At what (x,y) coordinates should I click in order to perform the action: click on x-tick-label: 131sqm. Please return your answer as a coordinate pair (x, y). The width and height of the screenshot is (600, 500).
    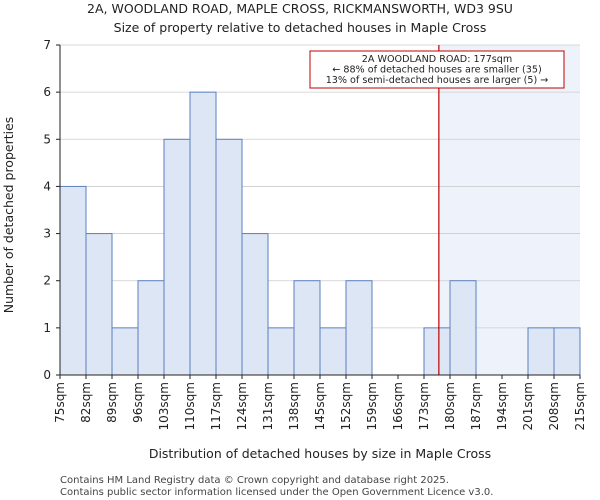
    Looking at the image, I should click on (268, 406).